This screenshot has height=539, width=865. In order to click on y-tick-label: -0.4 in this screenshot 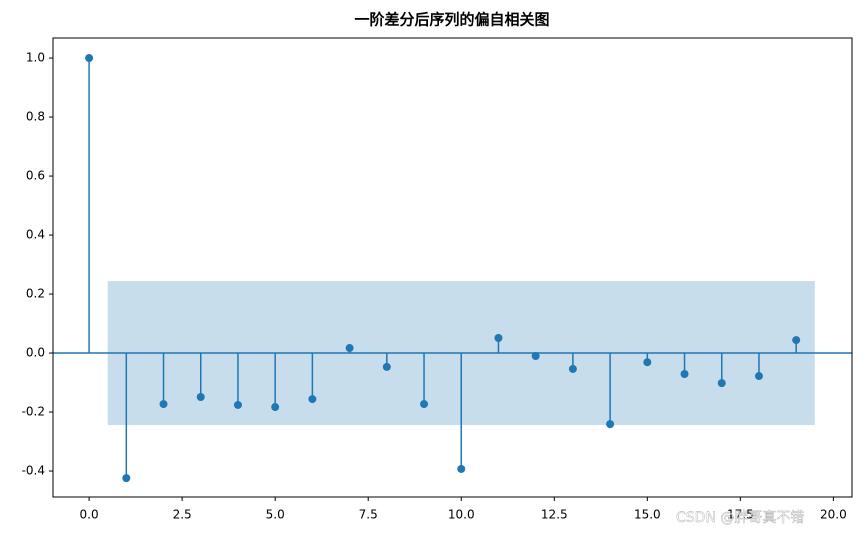, I will do `click(33, 471)`.